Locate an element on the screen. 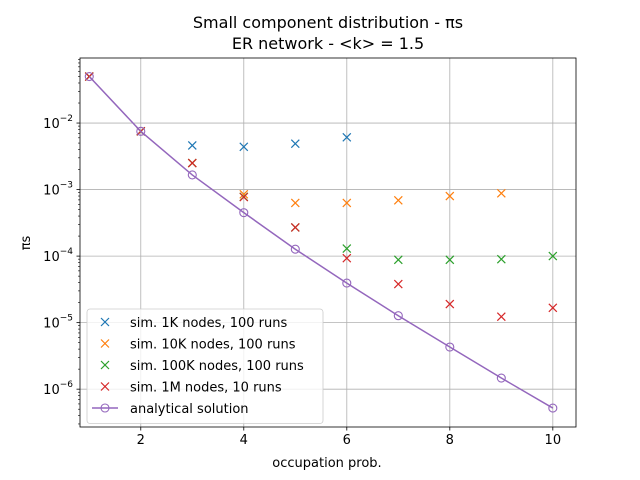  legend-entry: sim. 100K nodes, 100 runs is located at coordinates (202, 366).